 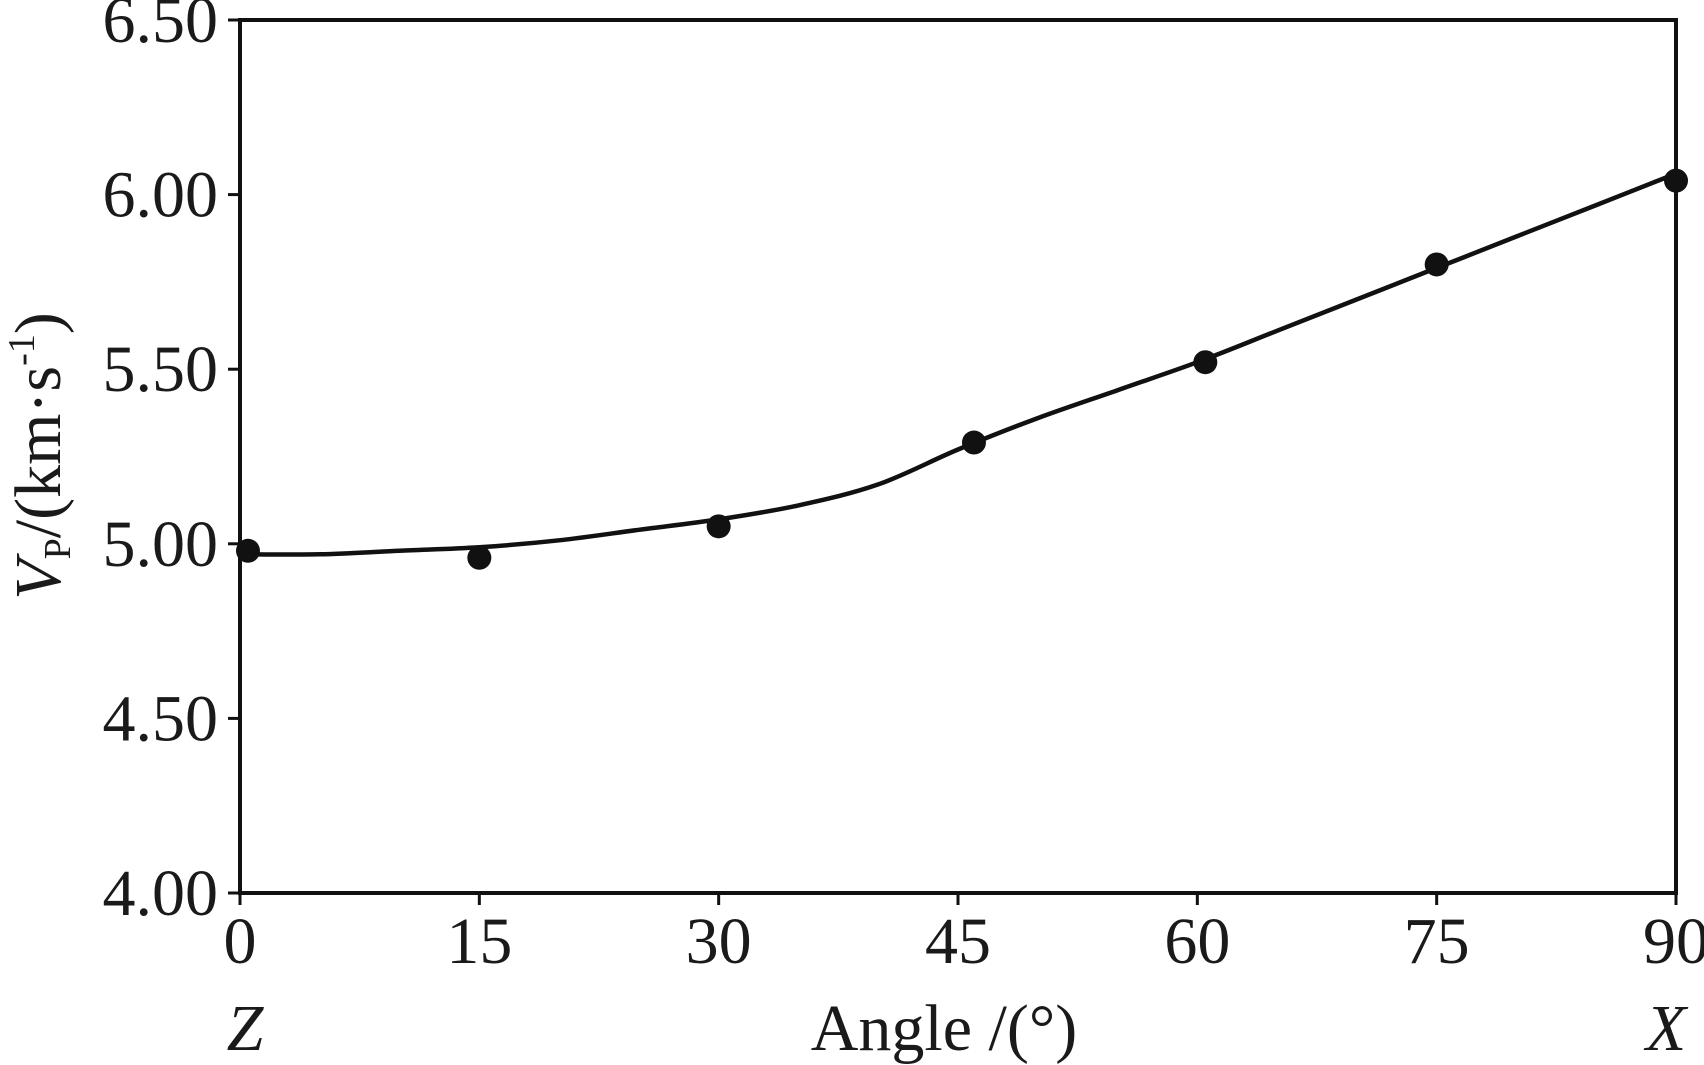 What do you see at coordinates (719, 941) in the screenshot?
I see `x-tick-label: 30` at bounding box center [719, 941].